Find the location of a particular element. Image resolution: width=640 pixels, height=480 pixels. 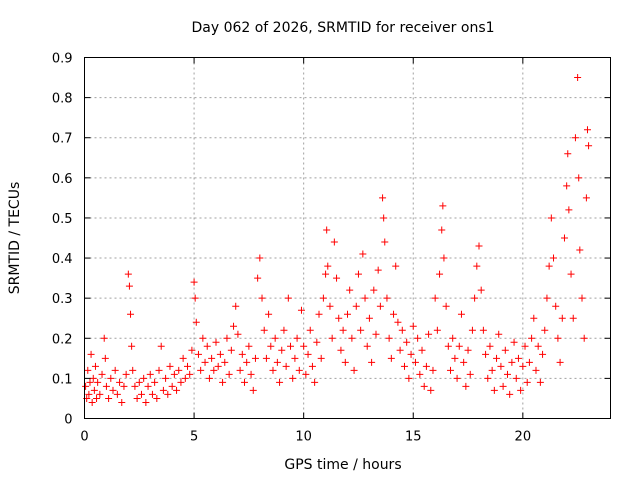

y-tick-label: 0.1 is located at coordinates (62, 379).